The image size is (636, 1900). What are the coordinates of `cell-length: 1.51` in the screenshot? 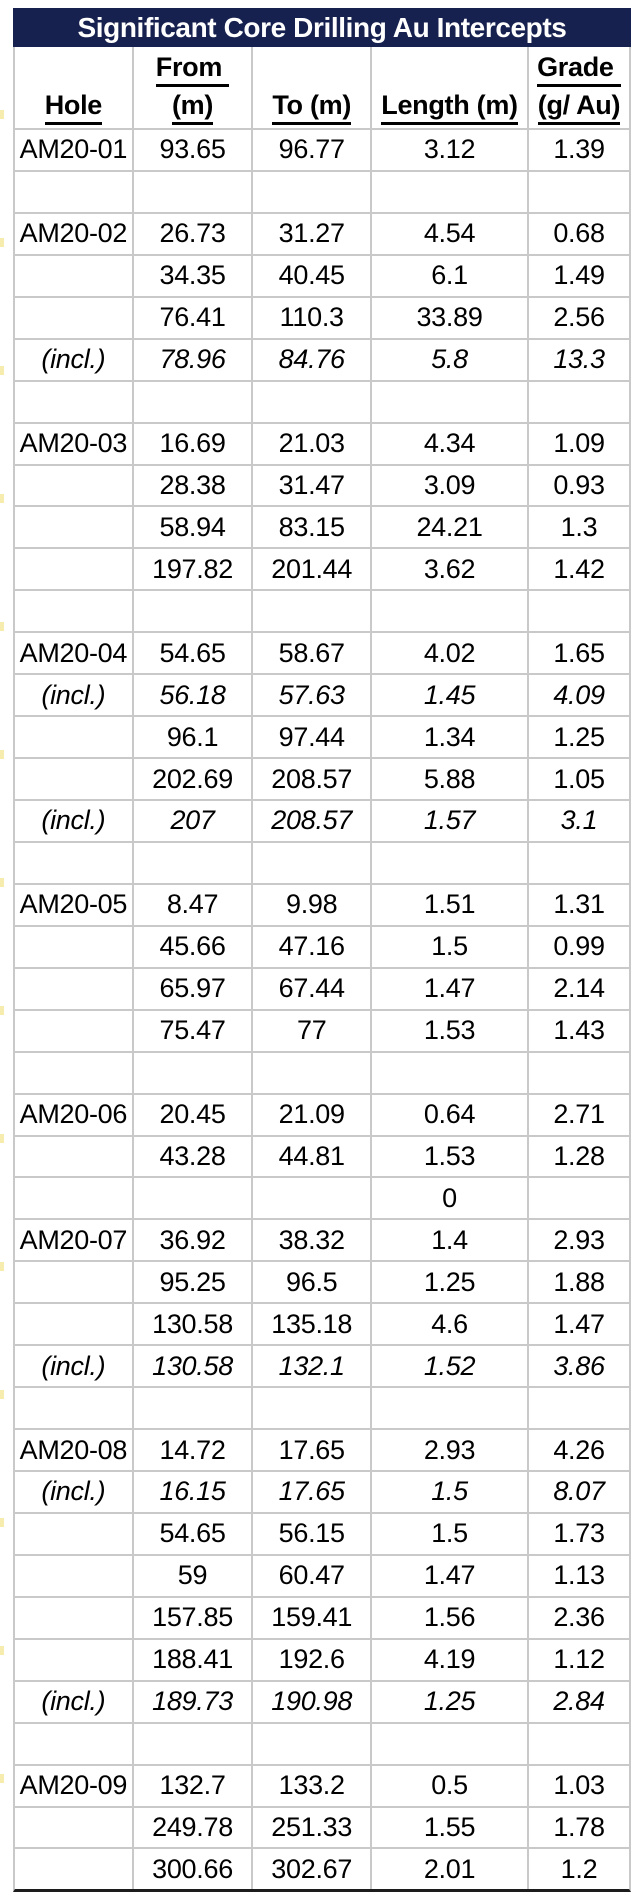 It's located at (448, 904).